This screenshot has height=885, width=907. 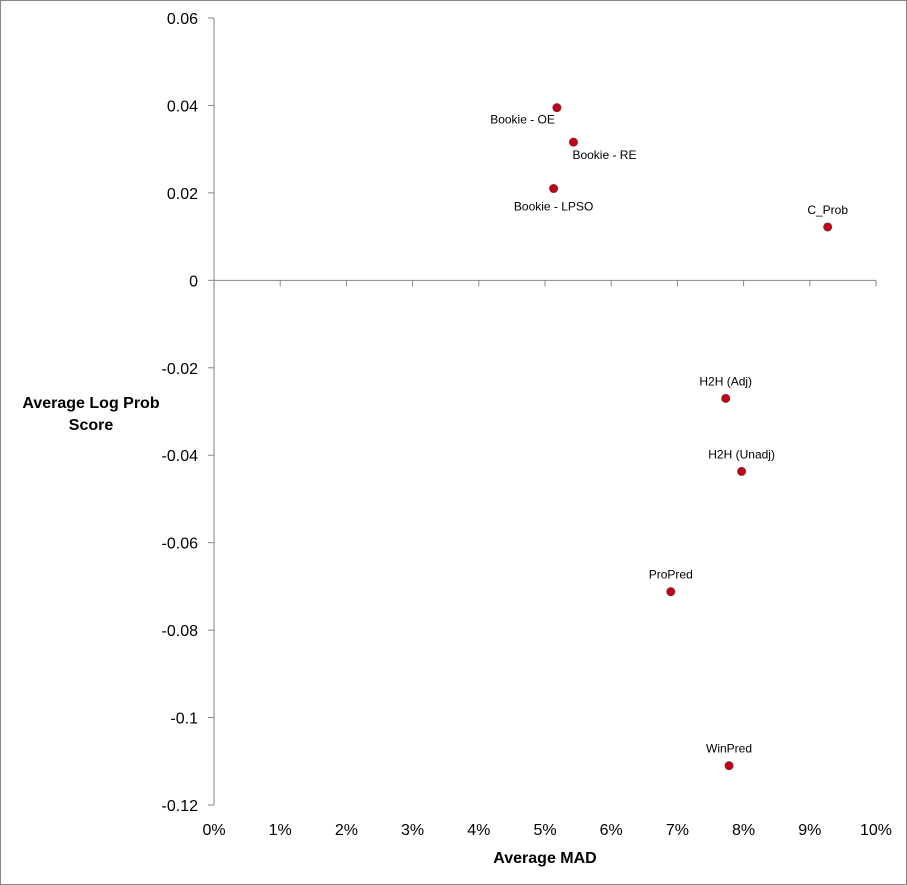 I want to click on y-tick-label: -0.12, so click(x=180, y=806).